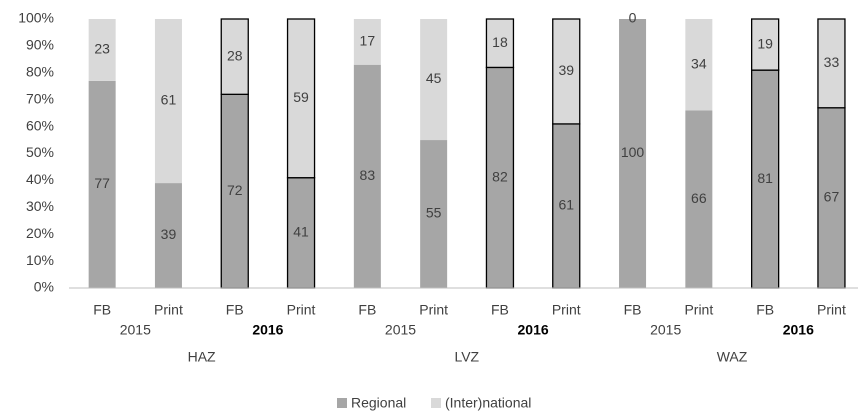  What do you see at coordinates (40, 45) in the screenshot?
I see `y-tick-label: 90%` at bounding box center [40, 45].